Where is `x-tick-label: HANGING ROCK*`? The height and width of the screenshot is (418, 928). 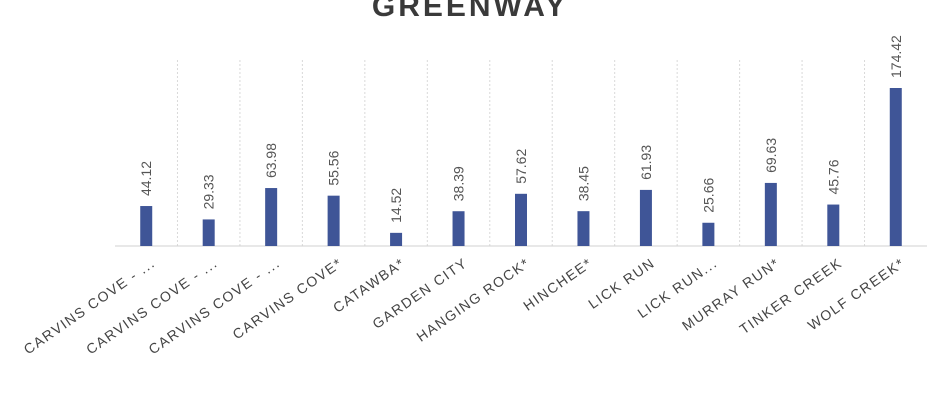 x-tick-label: HANGING ROCK* is located at coordinates (472, 299).